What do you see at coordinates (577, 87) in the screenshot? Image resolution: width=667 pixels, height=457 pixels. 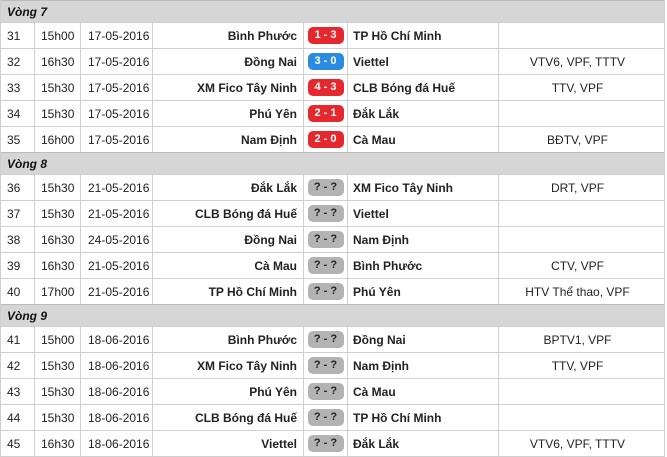 I see `broadcast-channels: TTV, VPF` at bounding box center [577, 87].